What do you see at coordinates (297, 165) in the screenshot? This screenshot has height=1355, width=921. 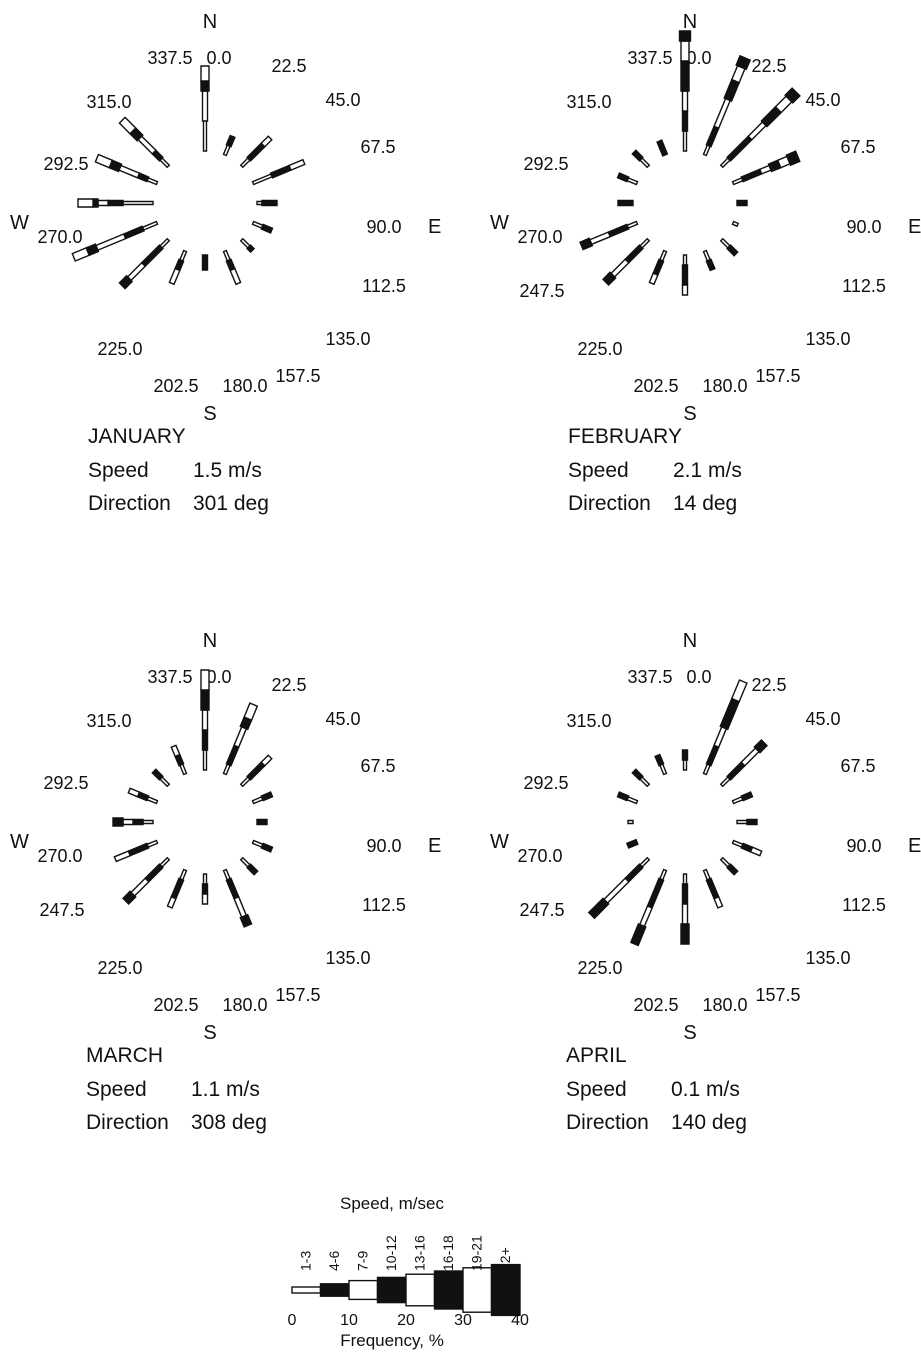 I see `petal-segment-67.5-class-3` at bounding box center [297, 165].